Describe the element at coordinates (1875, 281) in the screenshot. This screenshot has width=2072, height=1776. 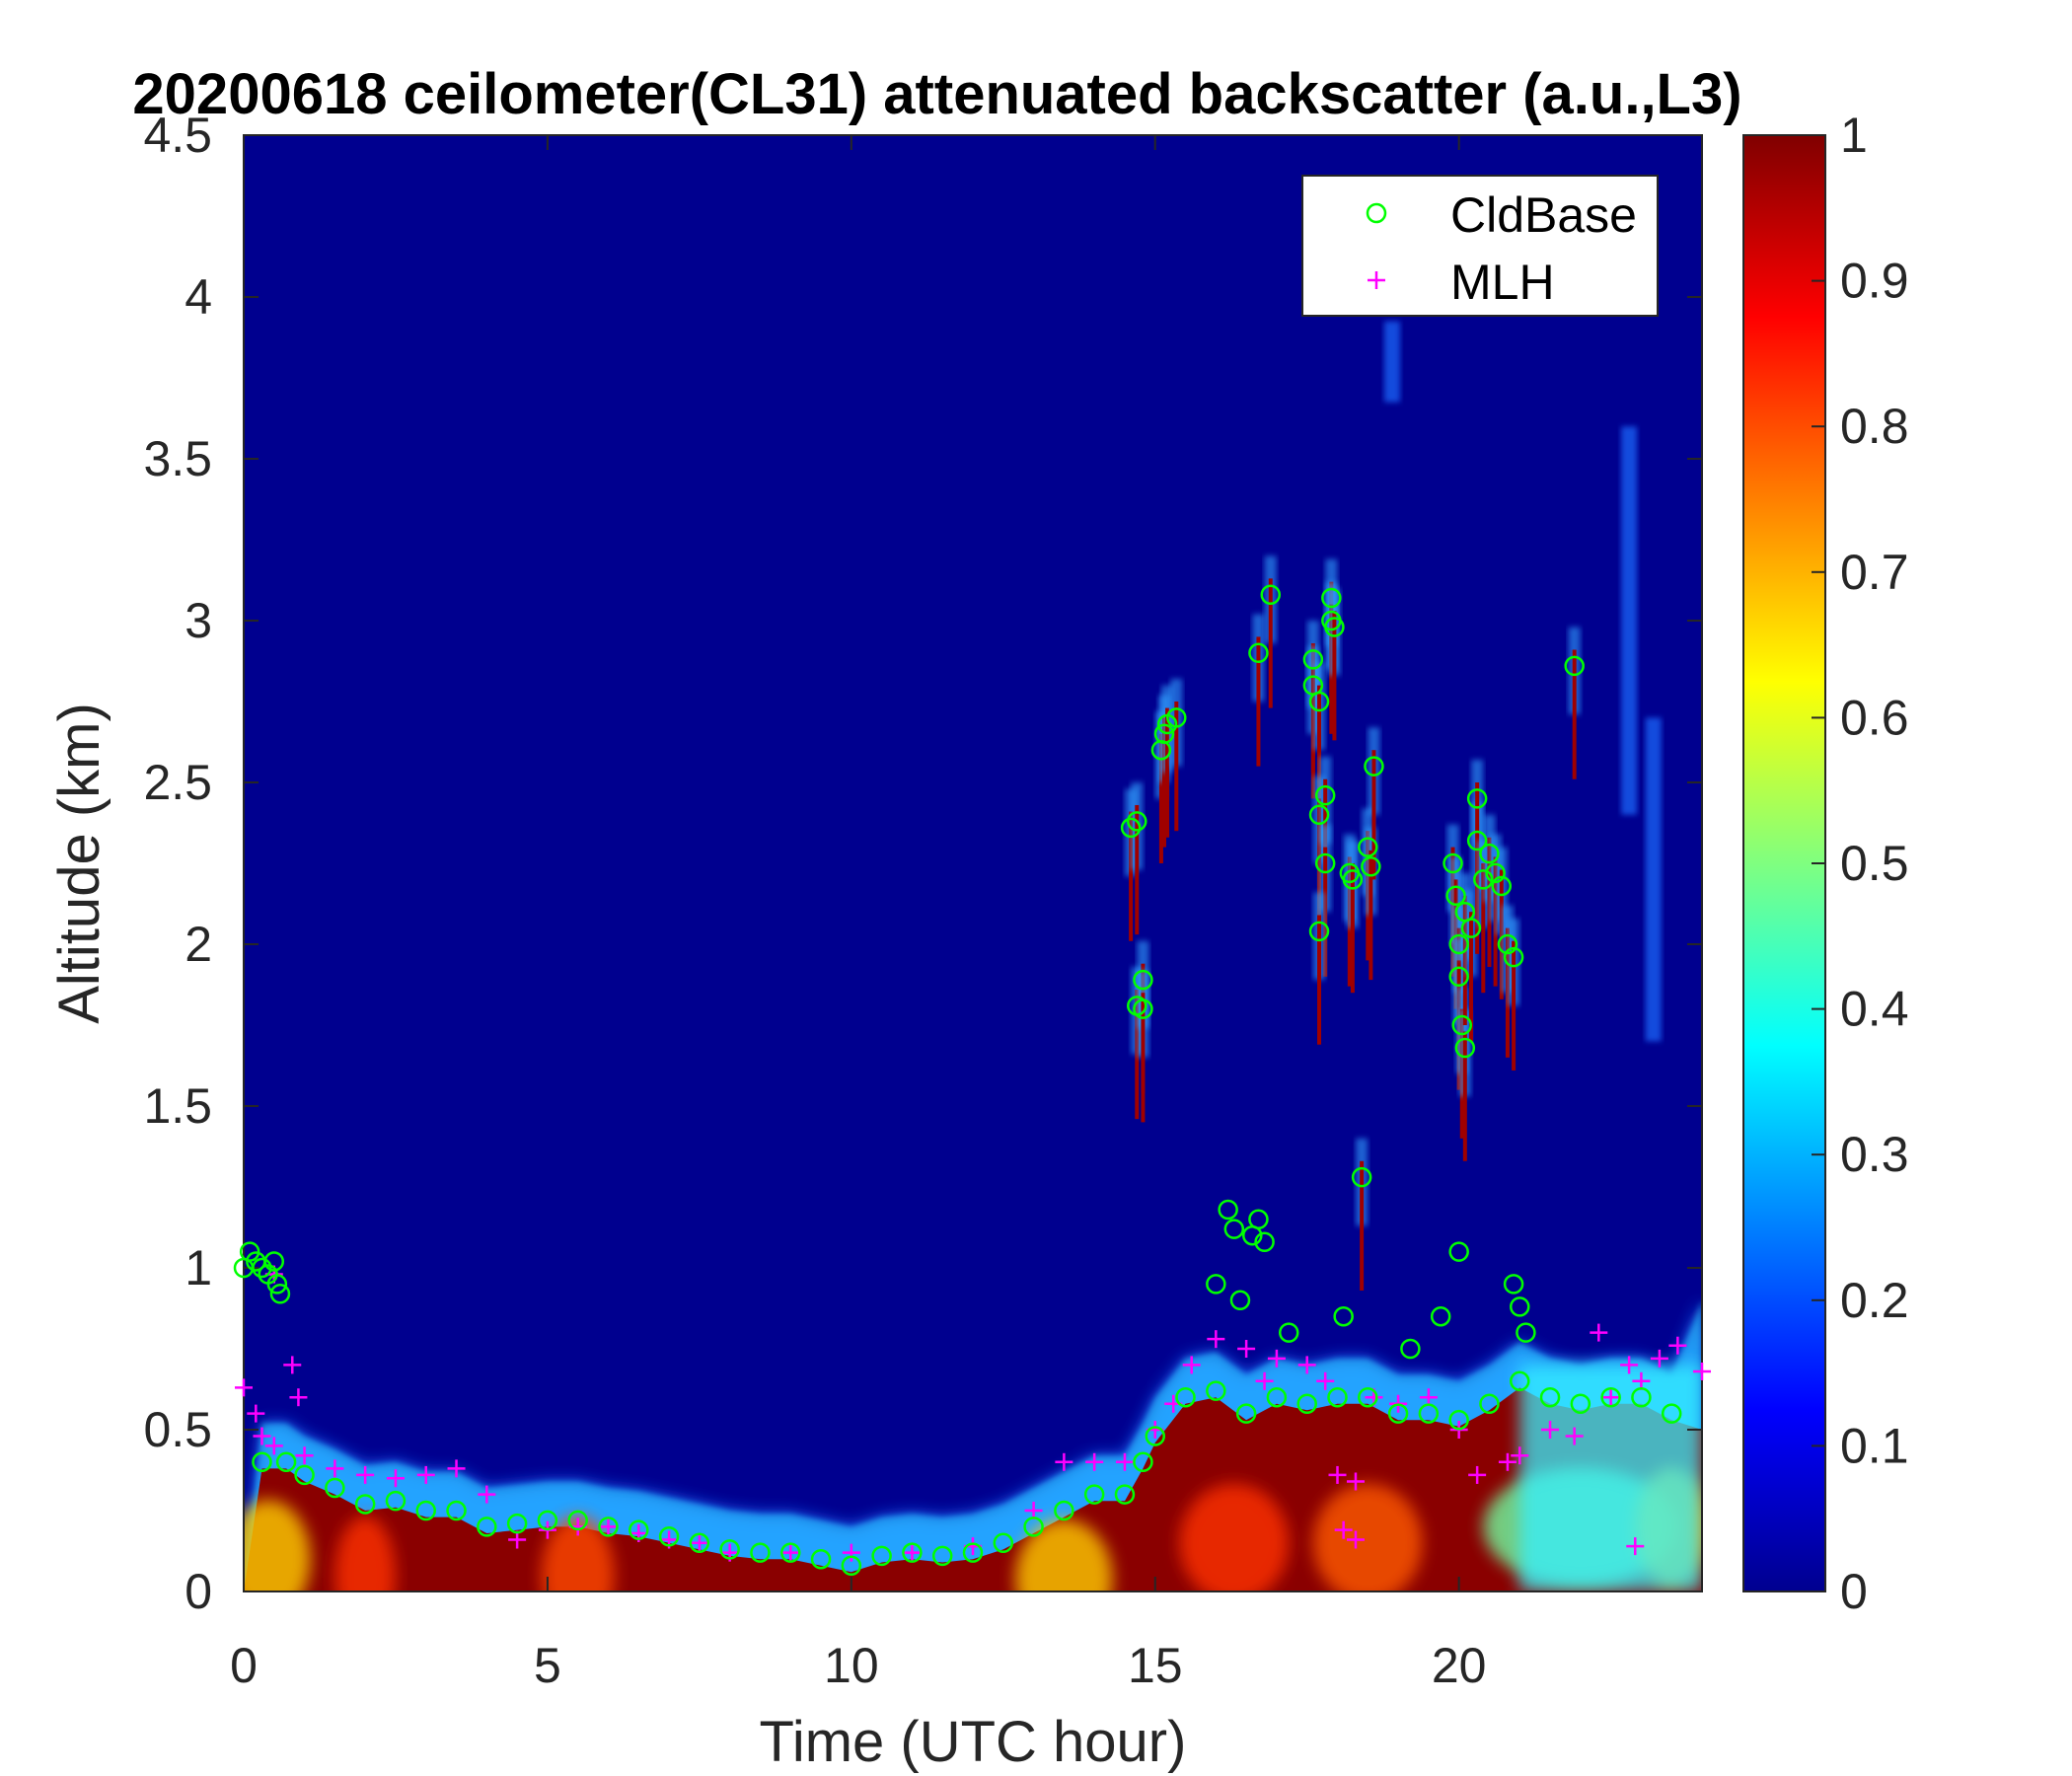
I see `colorbar-tick-label: 0.9` at that location.